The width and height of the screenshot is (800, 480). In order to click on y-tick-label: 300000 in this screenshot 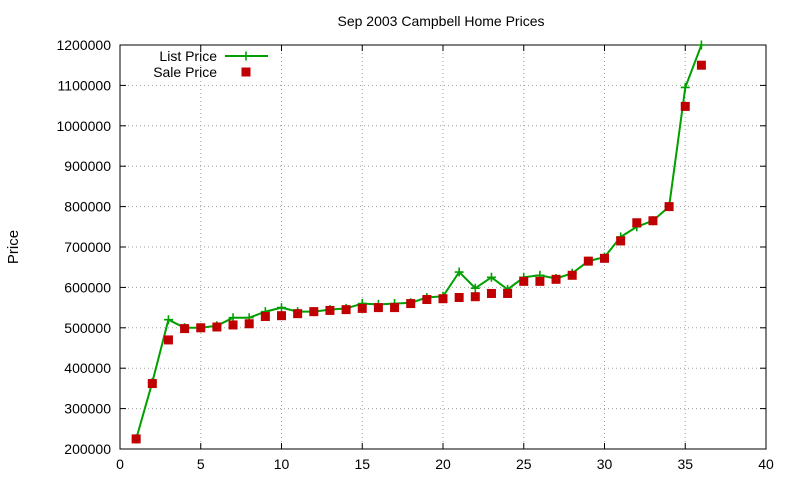, I will do `click(87, 409)`.